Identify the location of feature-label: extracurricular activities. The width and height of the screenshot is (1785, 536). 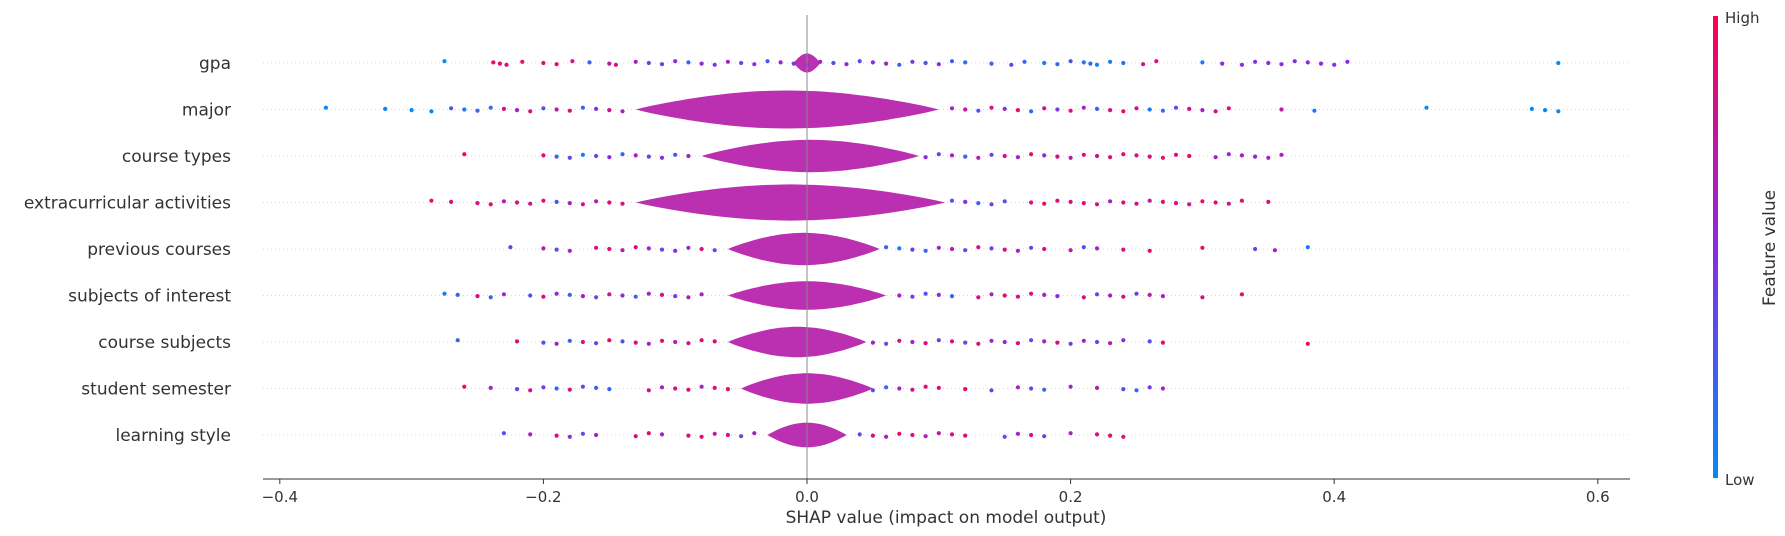
(127, 204).